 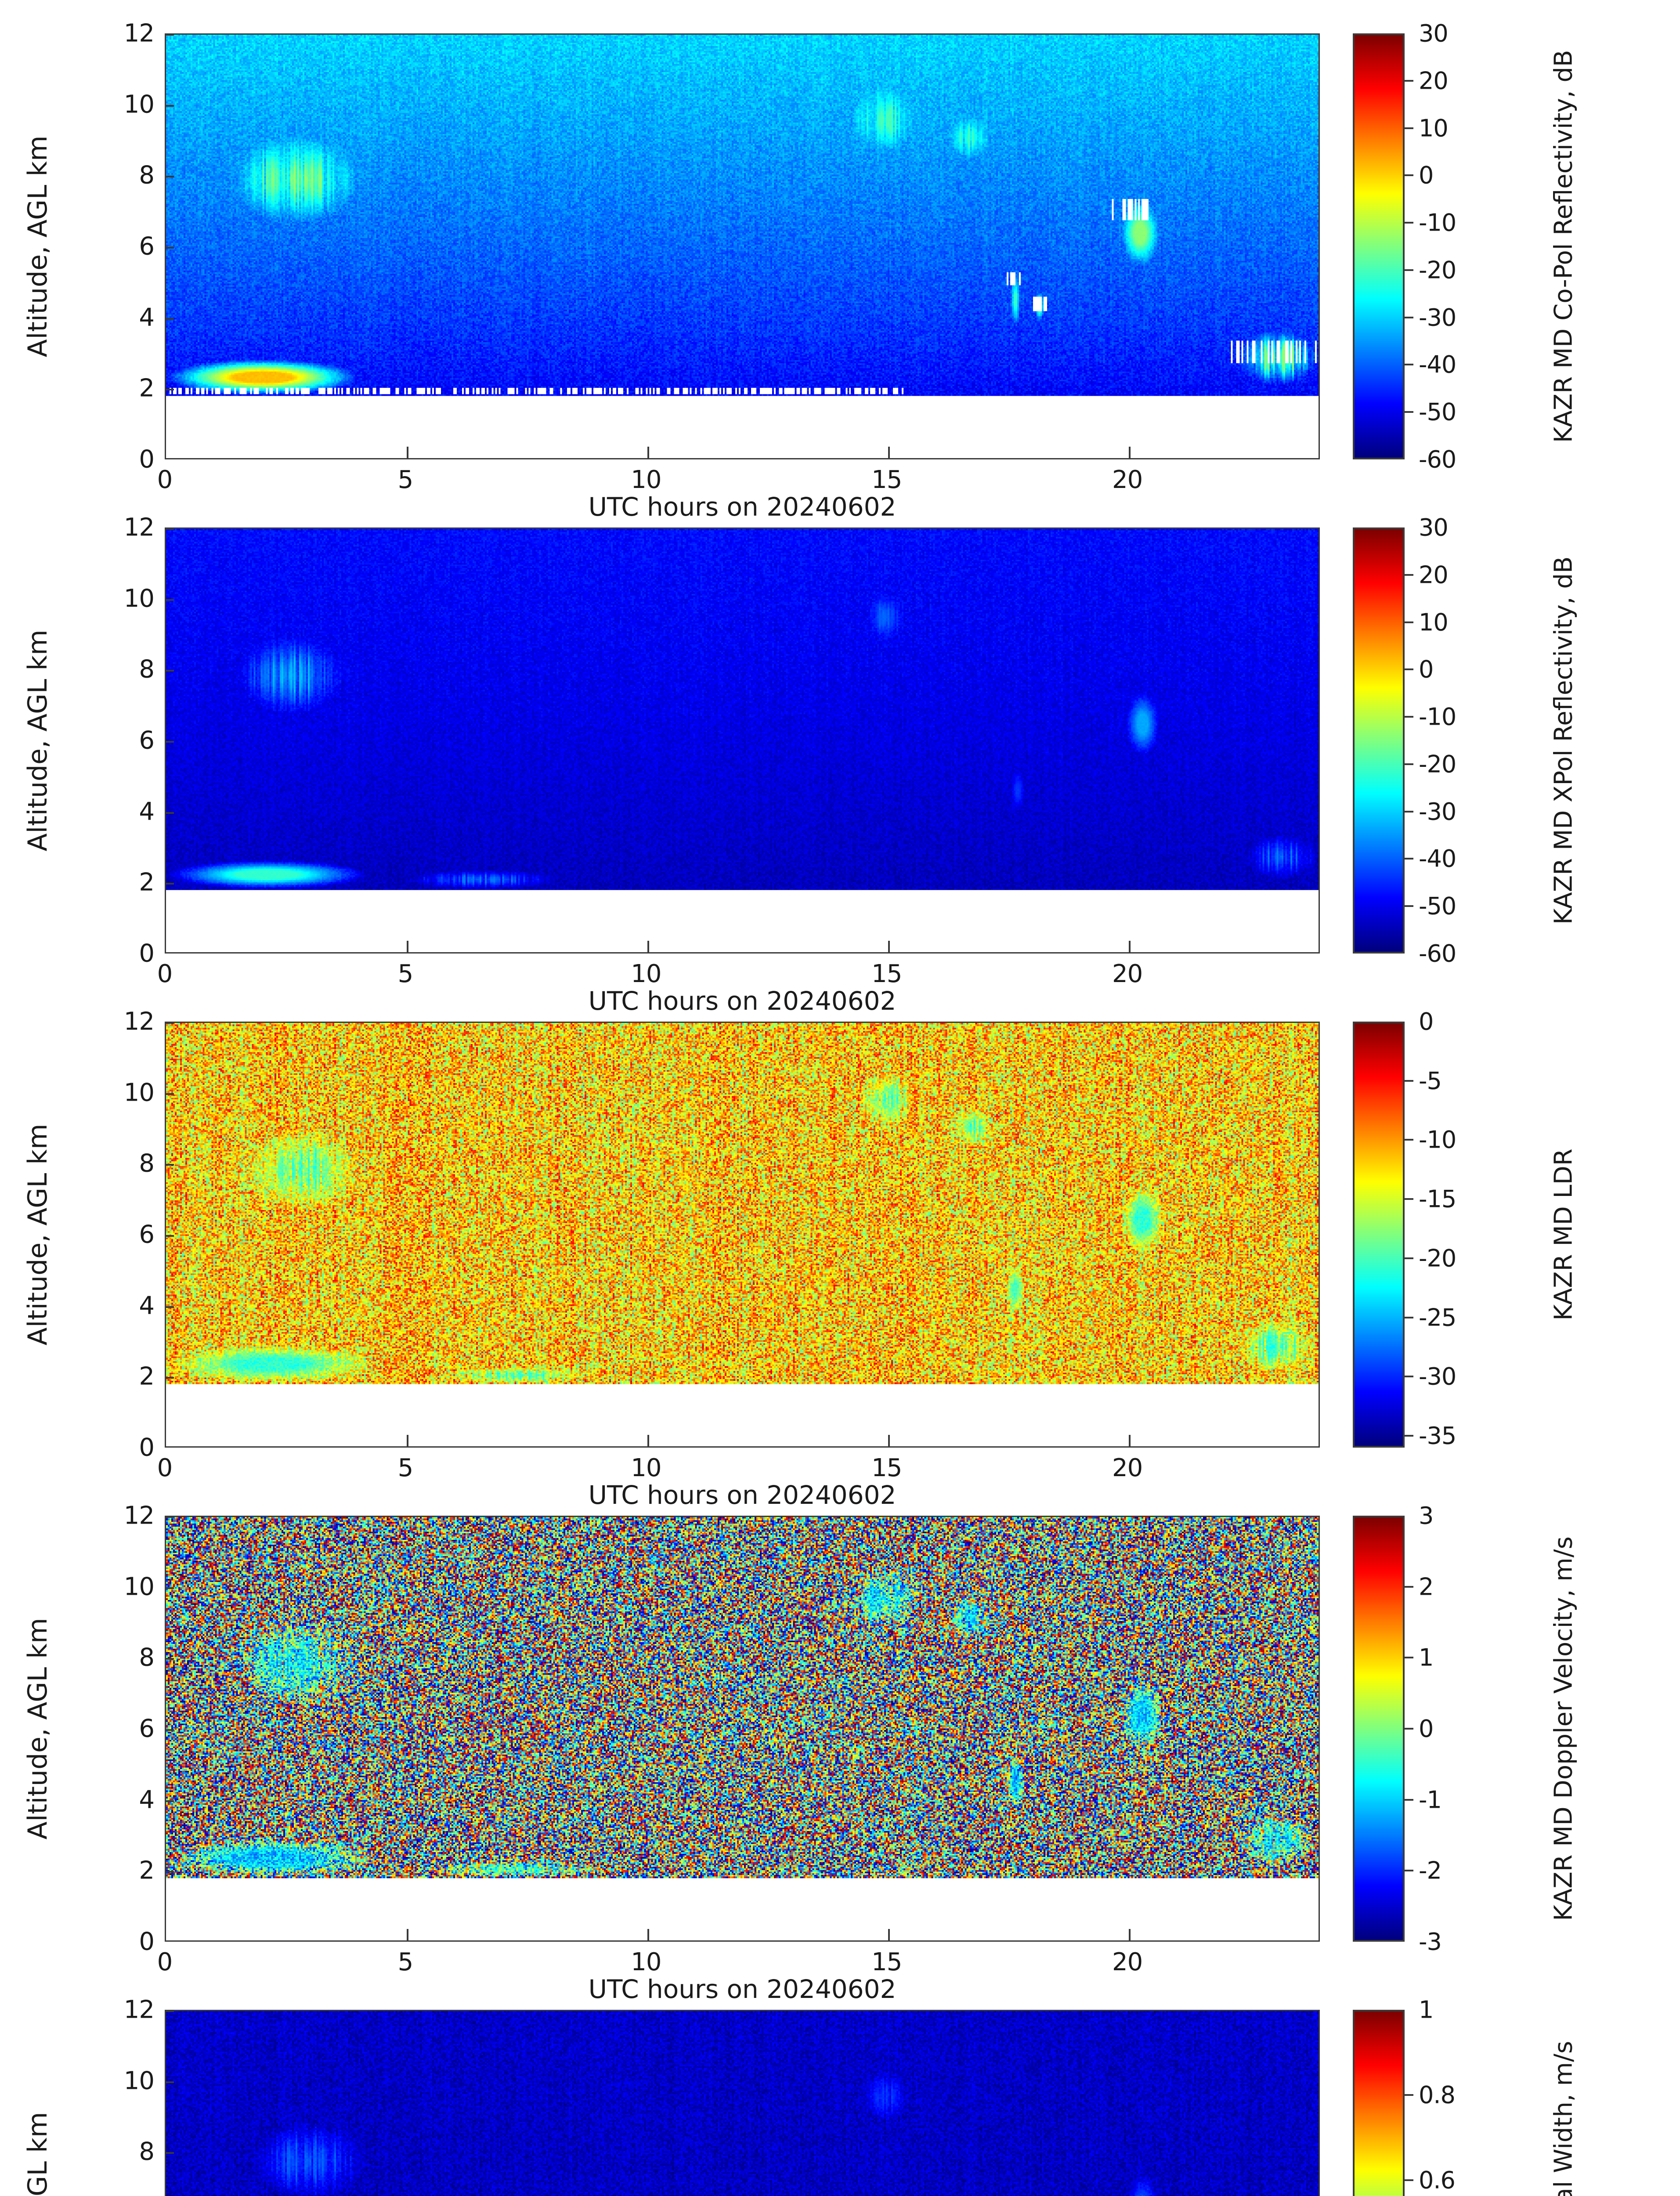 What do you see at coordinates (1426, 1587) in the screenshot?
I see `colorbar-tick-label: 2` at bounding box center [1426, 1587].